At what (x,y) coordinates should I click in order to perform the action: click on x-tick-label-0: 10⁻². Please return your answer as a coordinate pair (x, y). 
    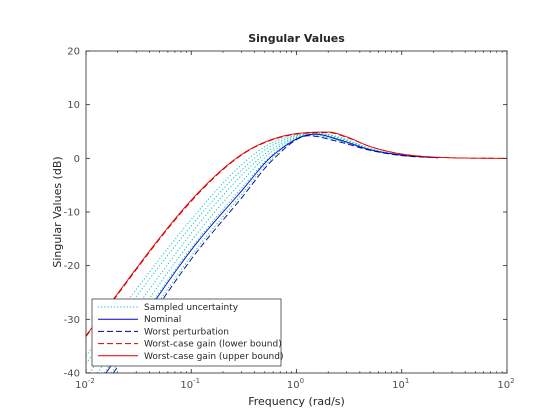
    Looking at the image, I should click on (85, 384).